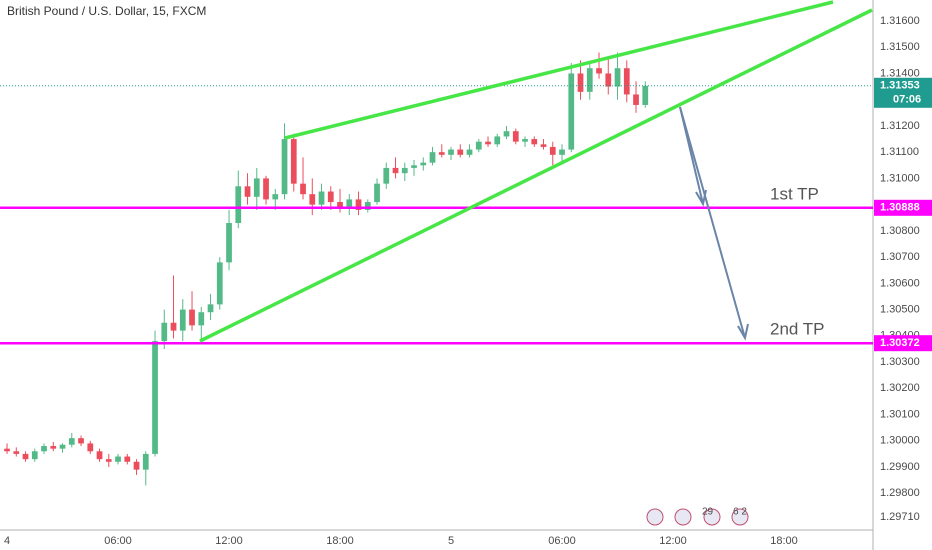 The height and width of the screenshot is (550, 932). I want to click on target-price-label: 1.30372, so click(900, 343).